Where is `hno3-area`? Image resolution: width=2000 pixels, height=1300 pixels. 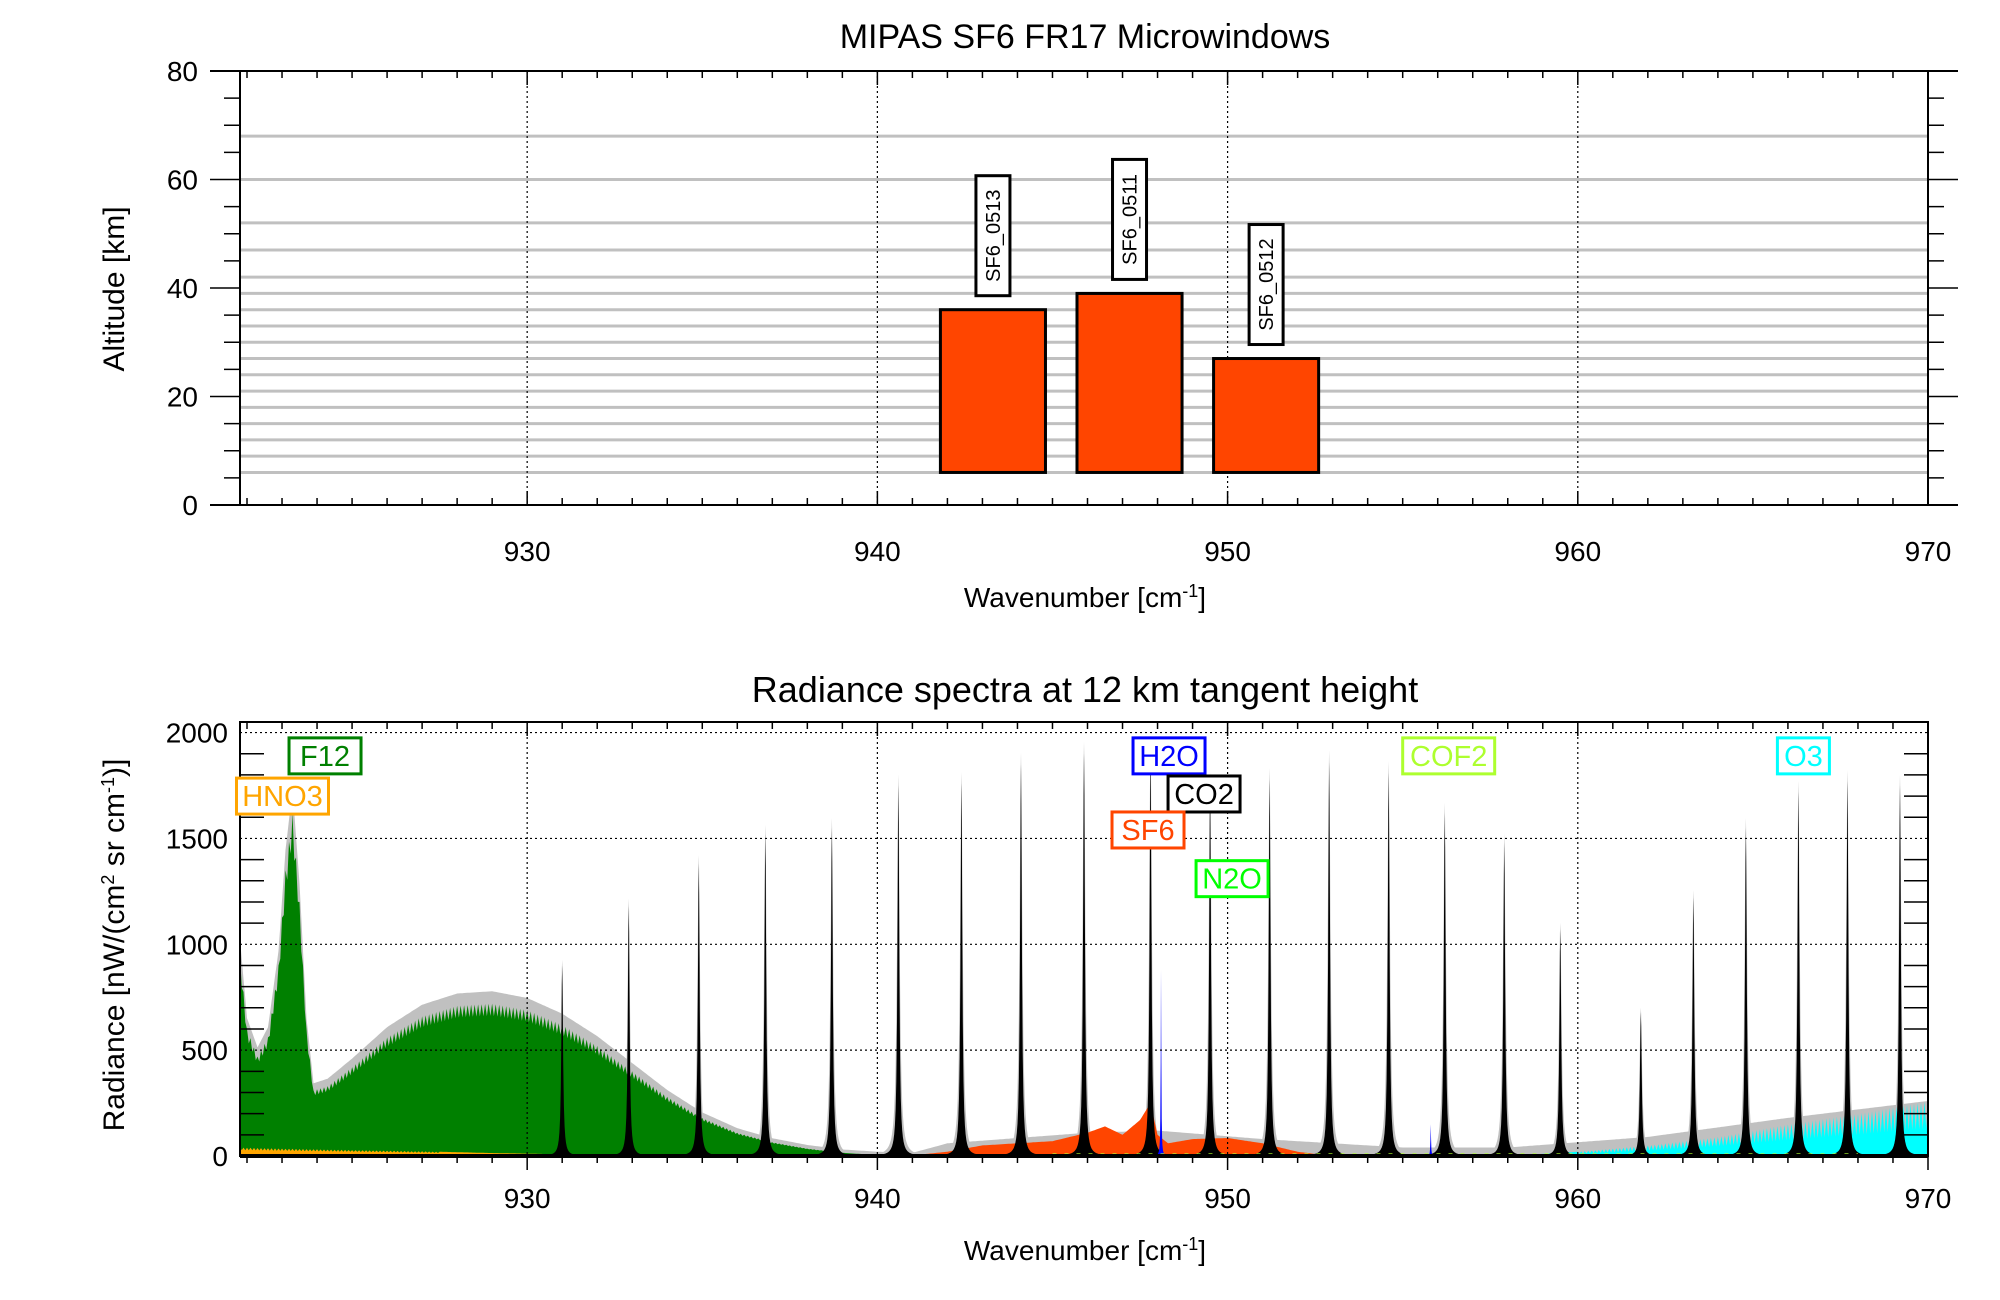 hno3-area is located at coordinates (489, 1151).